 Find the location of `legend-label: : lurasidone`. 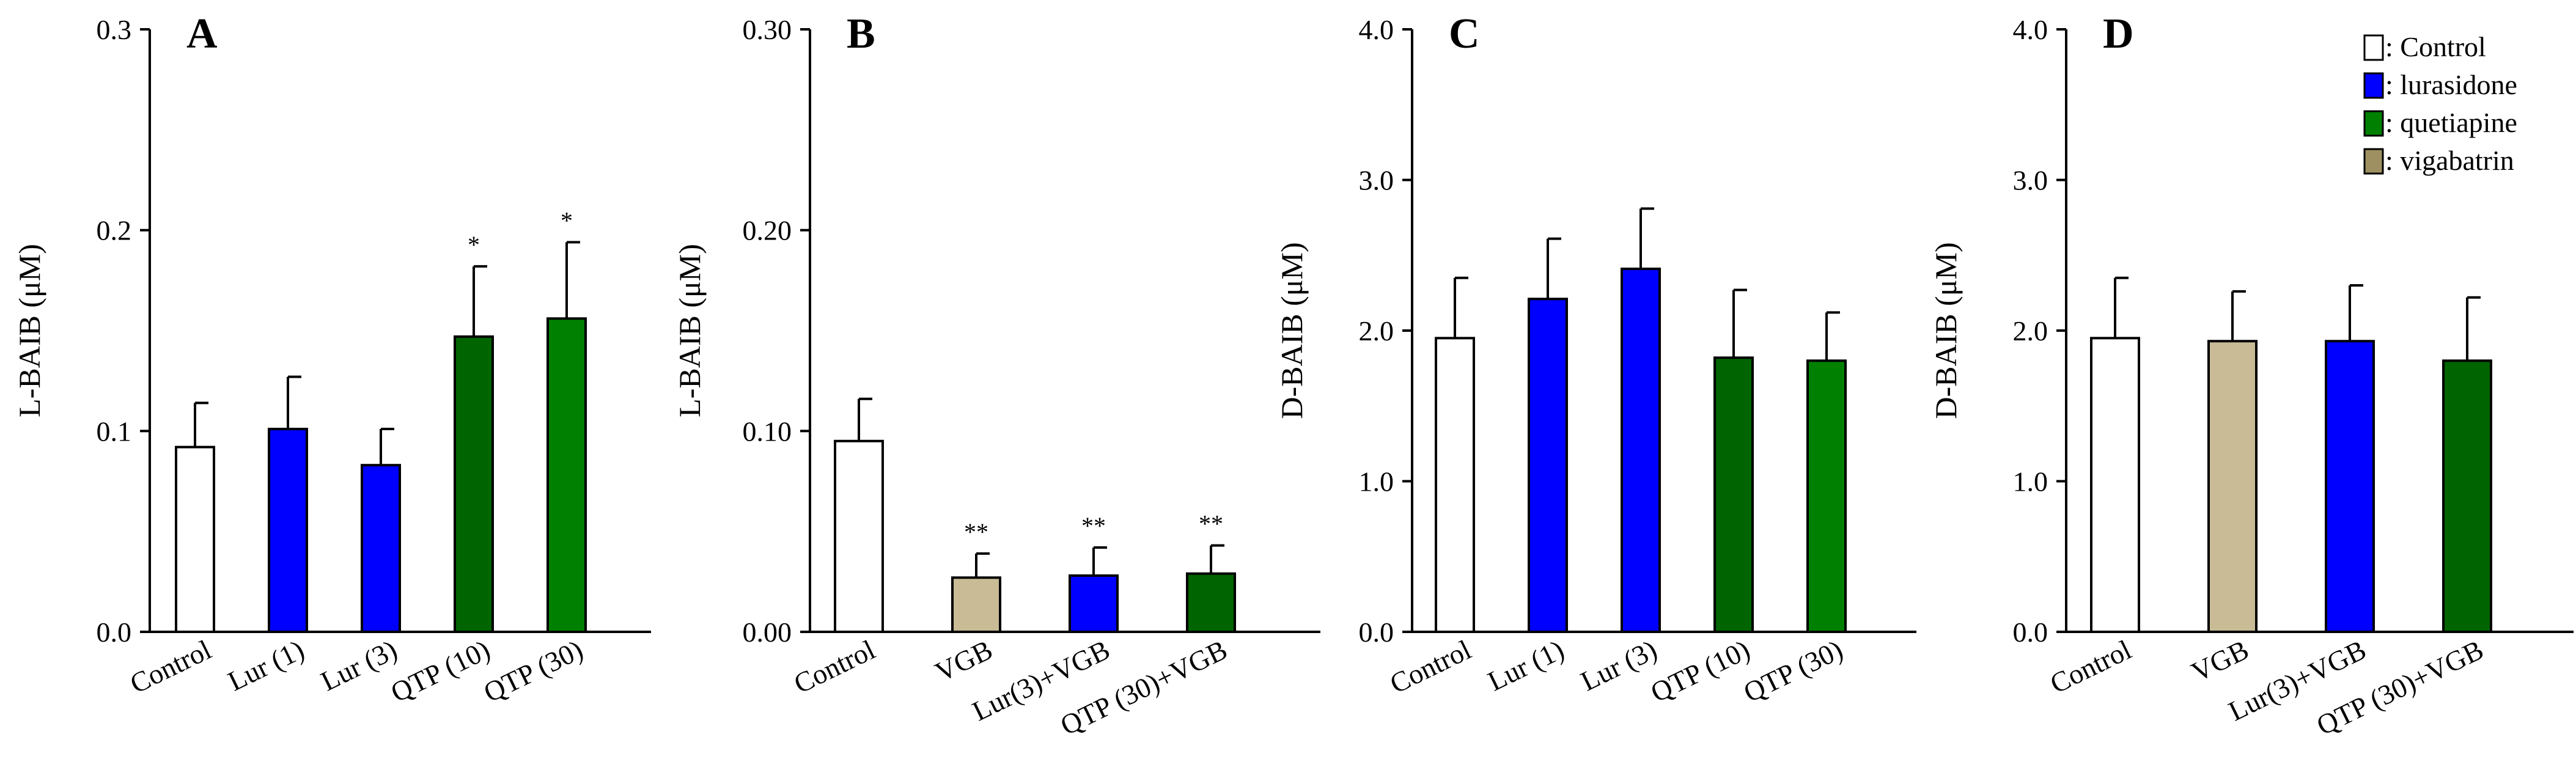

legend-label: : lurasidone is located at coordinates (2451, 84).